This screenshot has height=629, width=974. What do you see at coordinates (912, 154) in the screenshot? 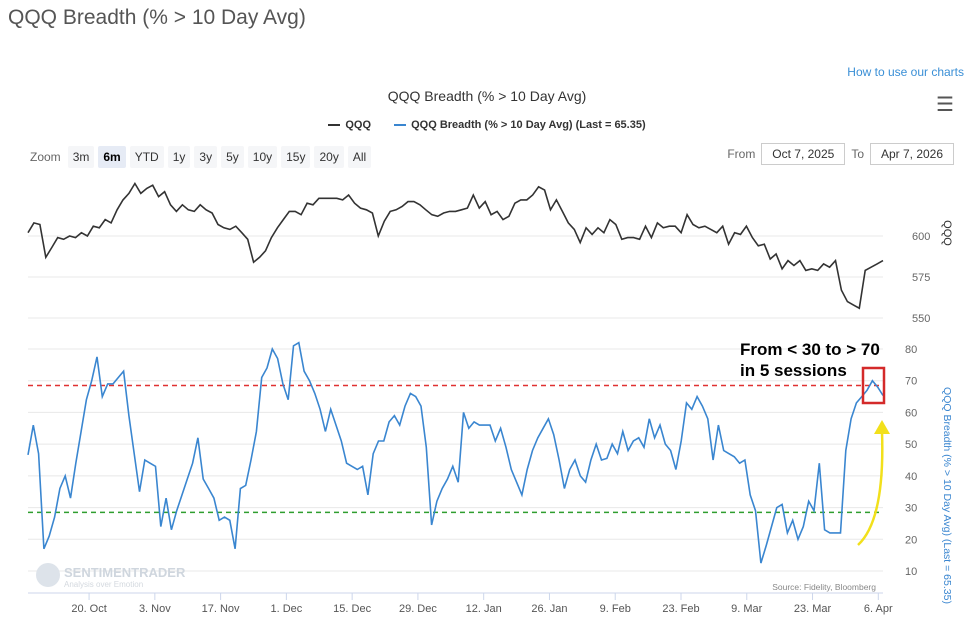
I see `to-date-input: Apr 7, 2026` at bounding box center [912, 154].